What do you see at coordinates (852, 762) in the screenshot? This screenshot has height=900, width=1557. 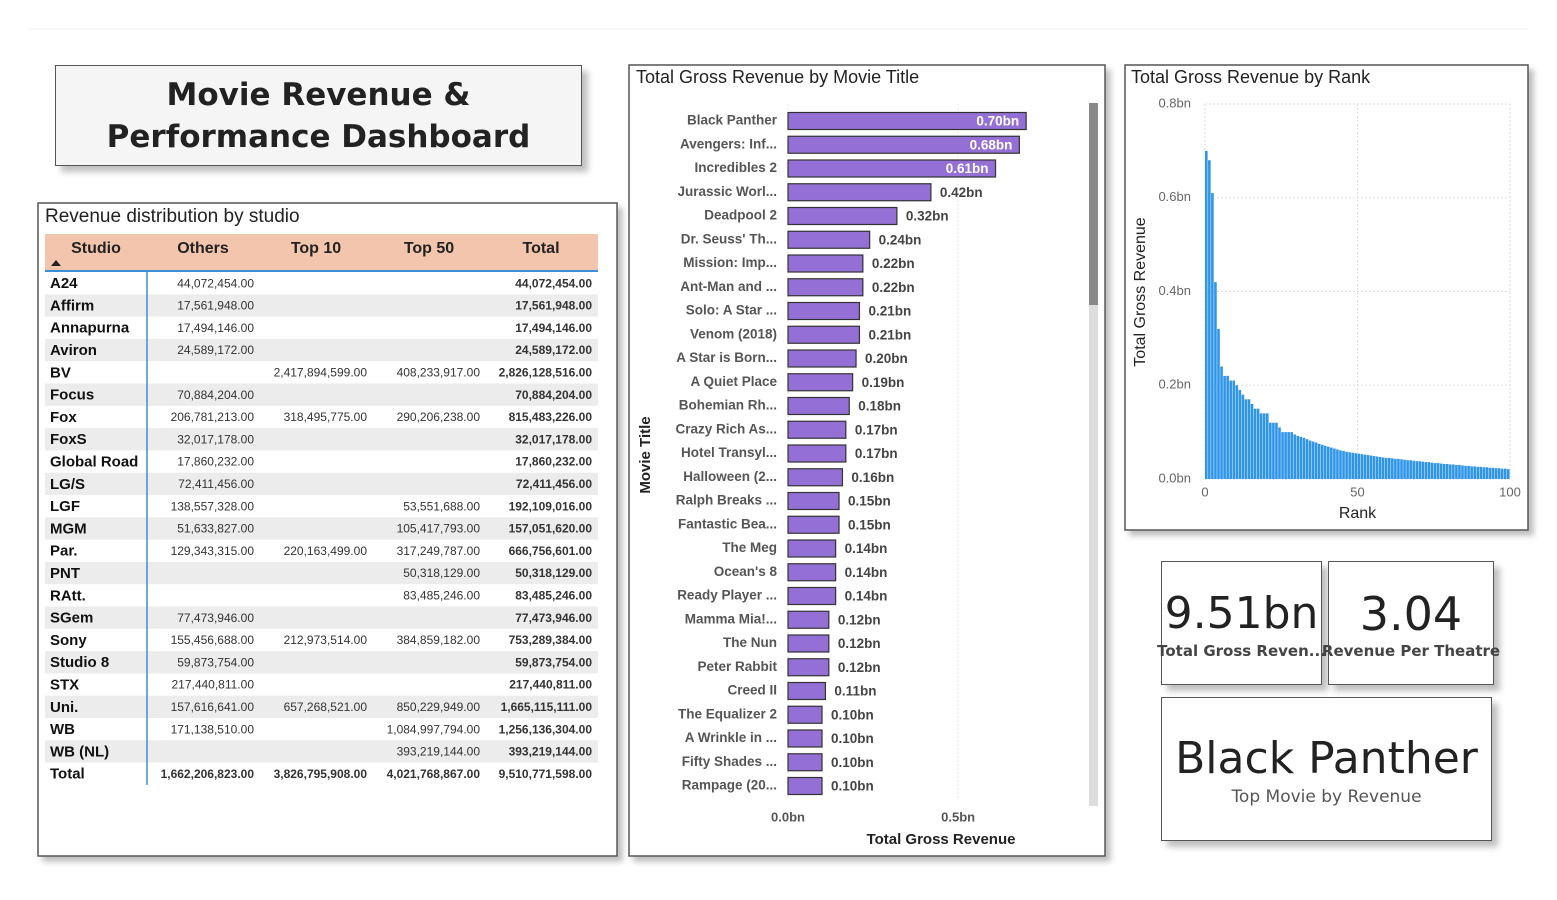 I see `value-label: 0.10bn` at bounding box center [852, 762].